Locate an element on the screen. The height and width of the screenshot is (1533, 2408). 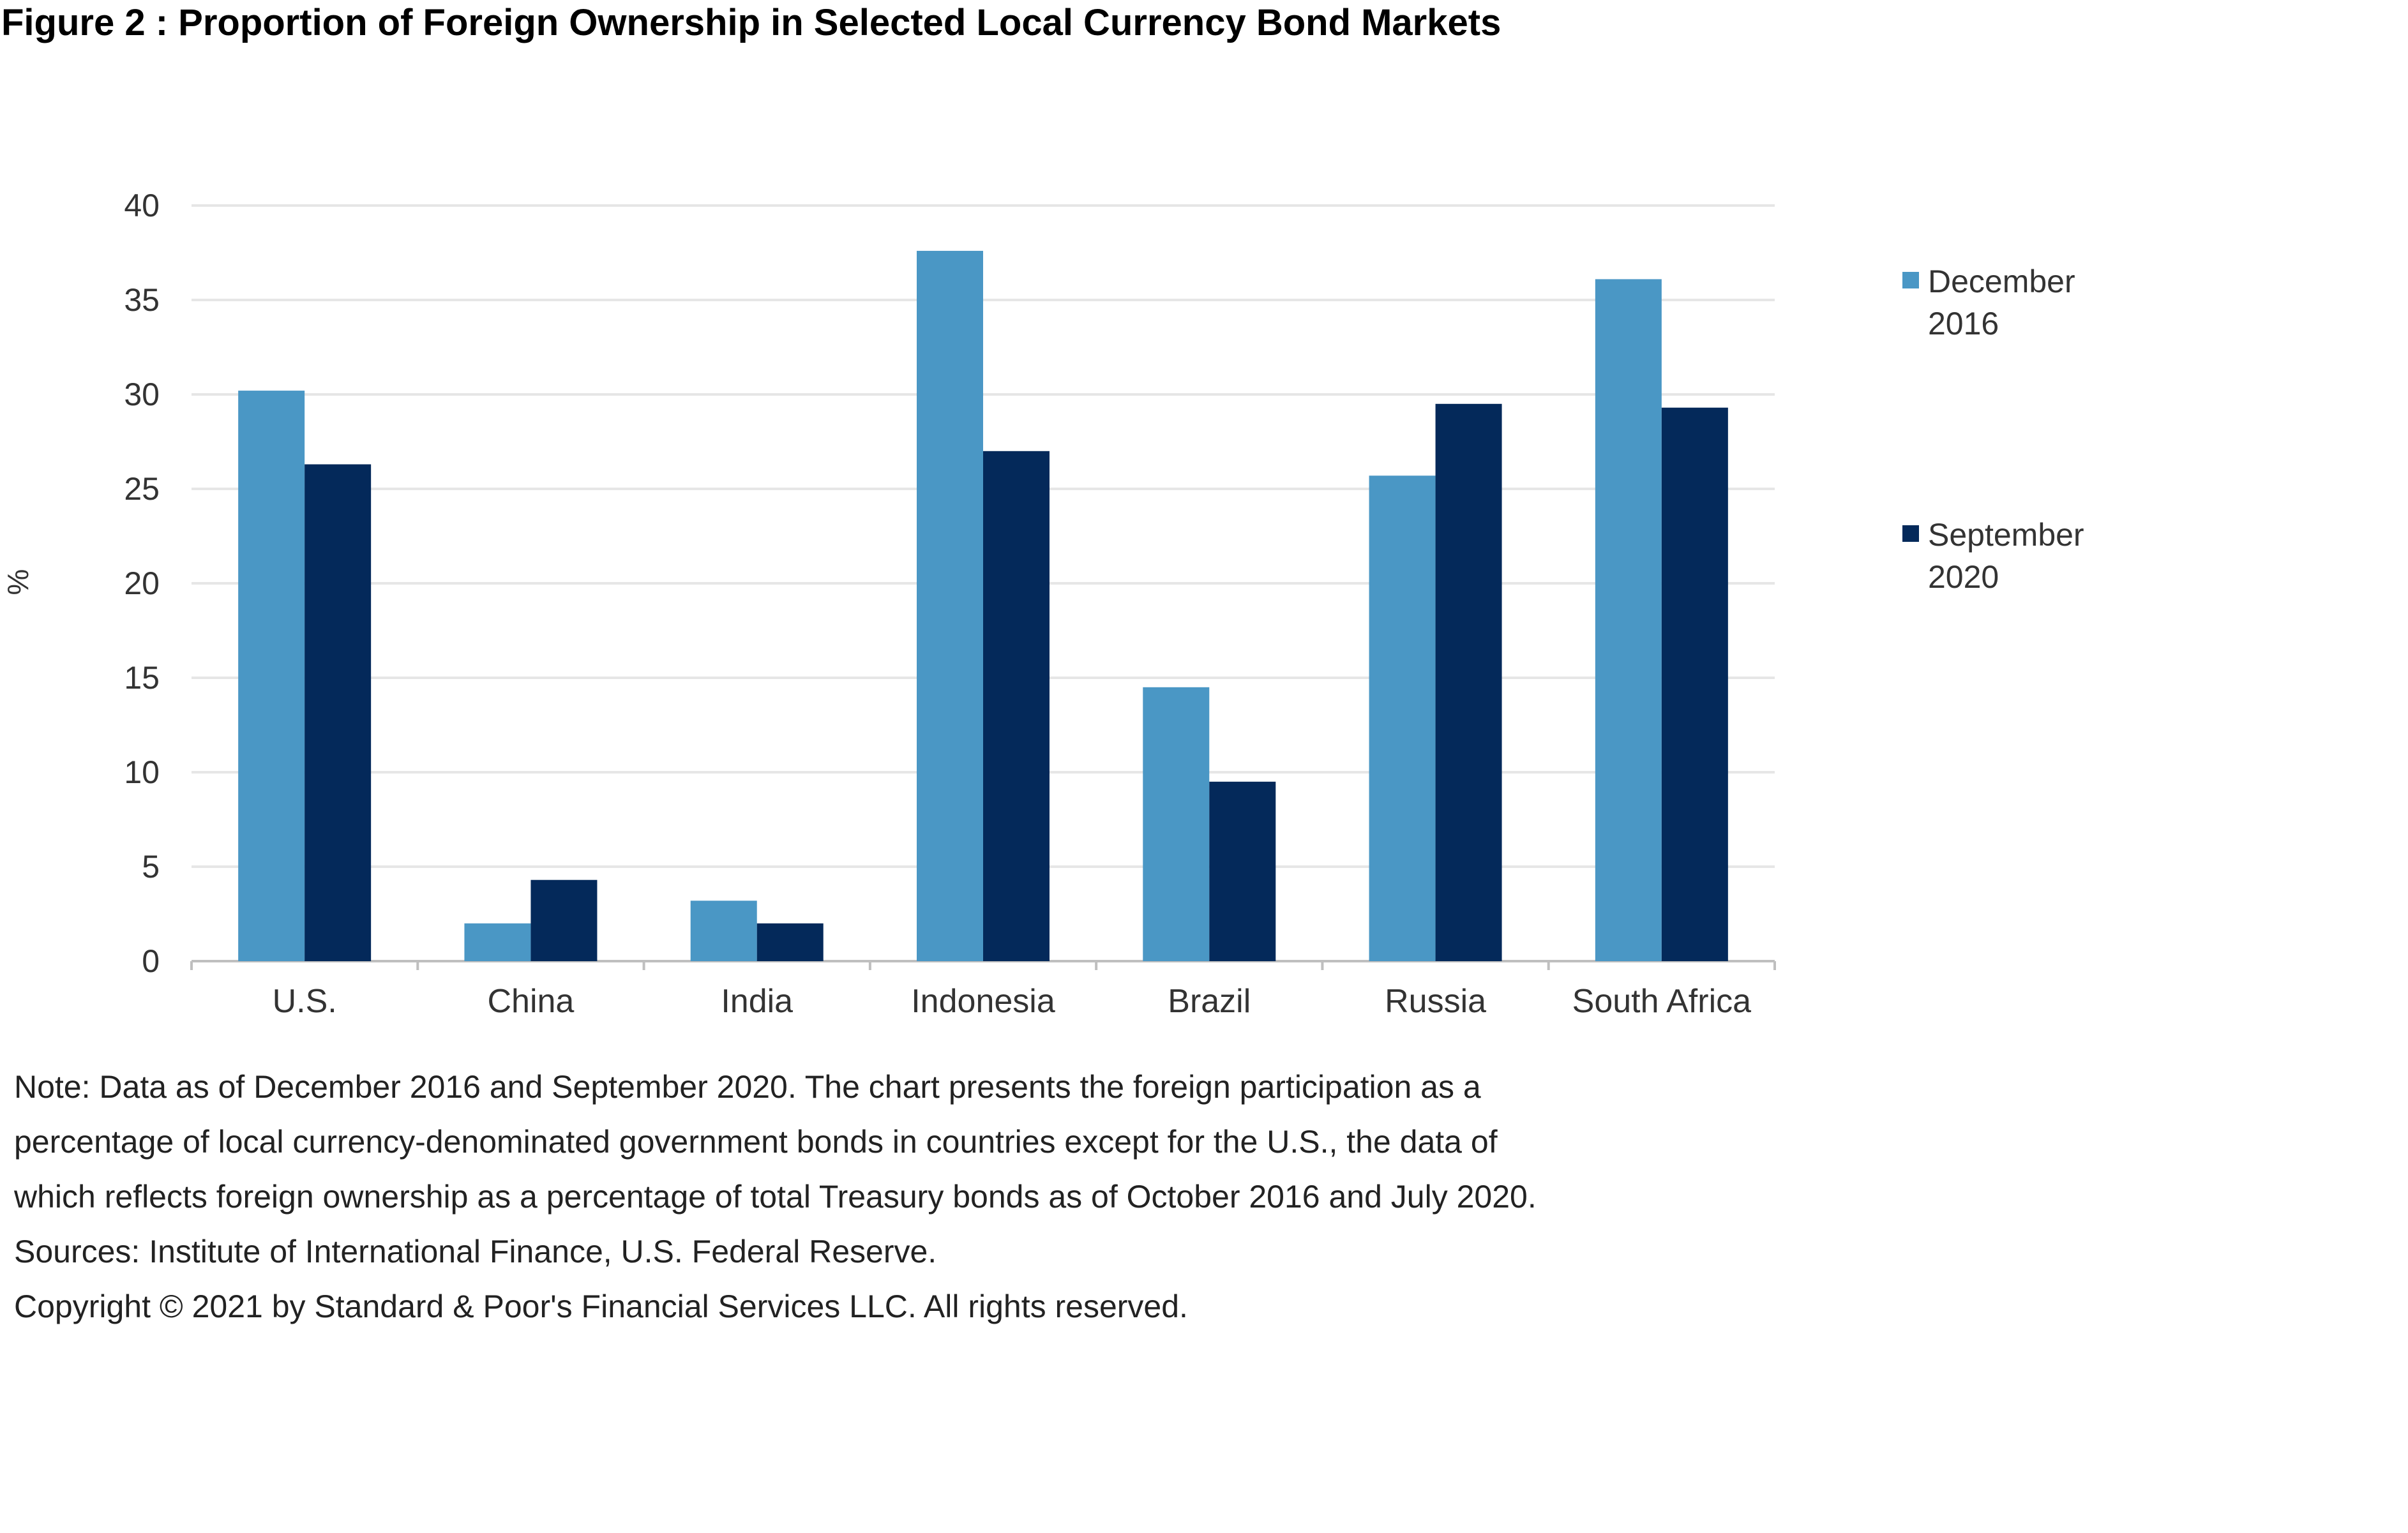
y-tick-label: 35 is located at coordinates (142, 300).